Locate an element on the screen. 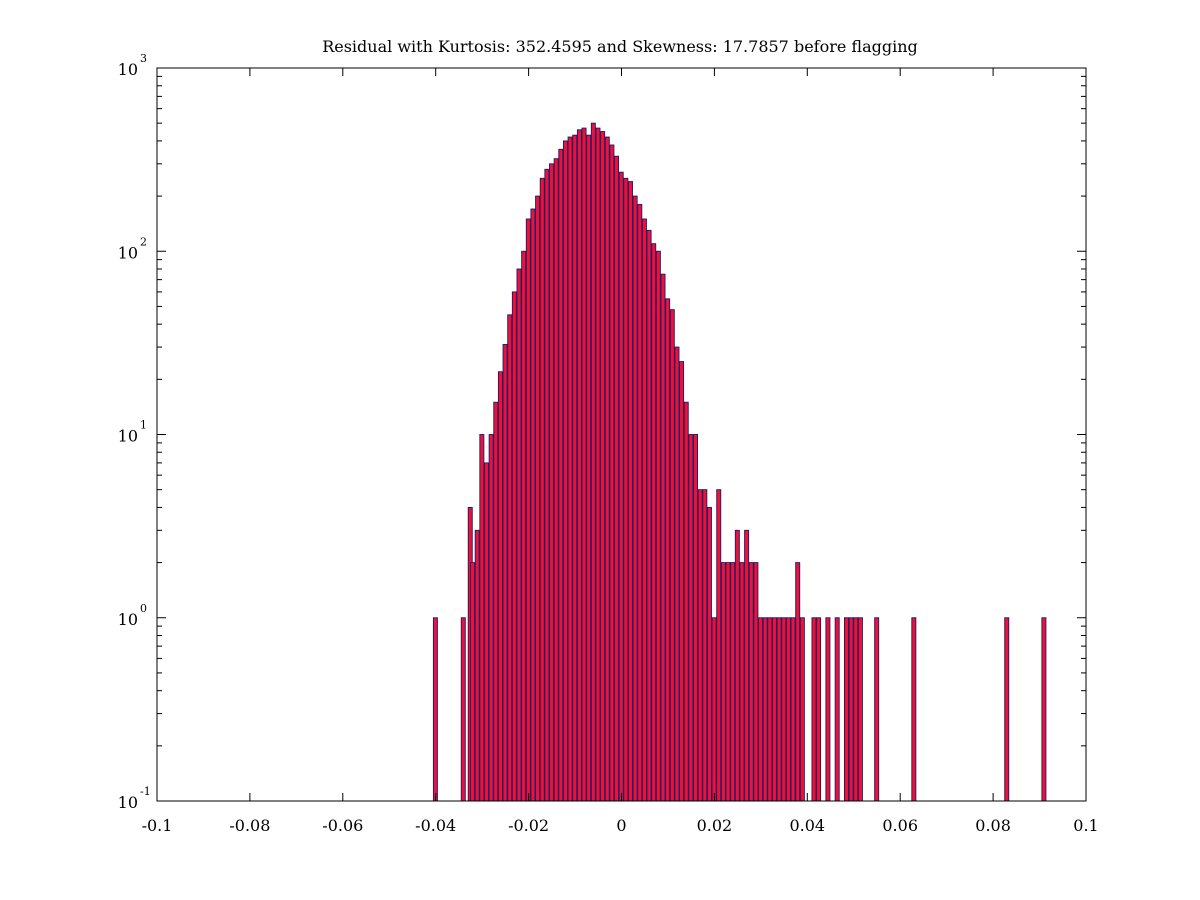  x-tick-label: -0.1 is located at coordinates (157, 825).